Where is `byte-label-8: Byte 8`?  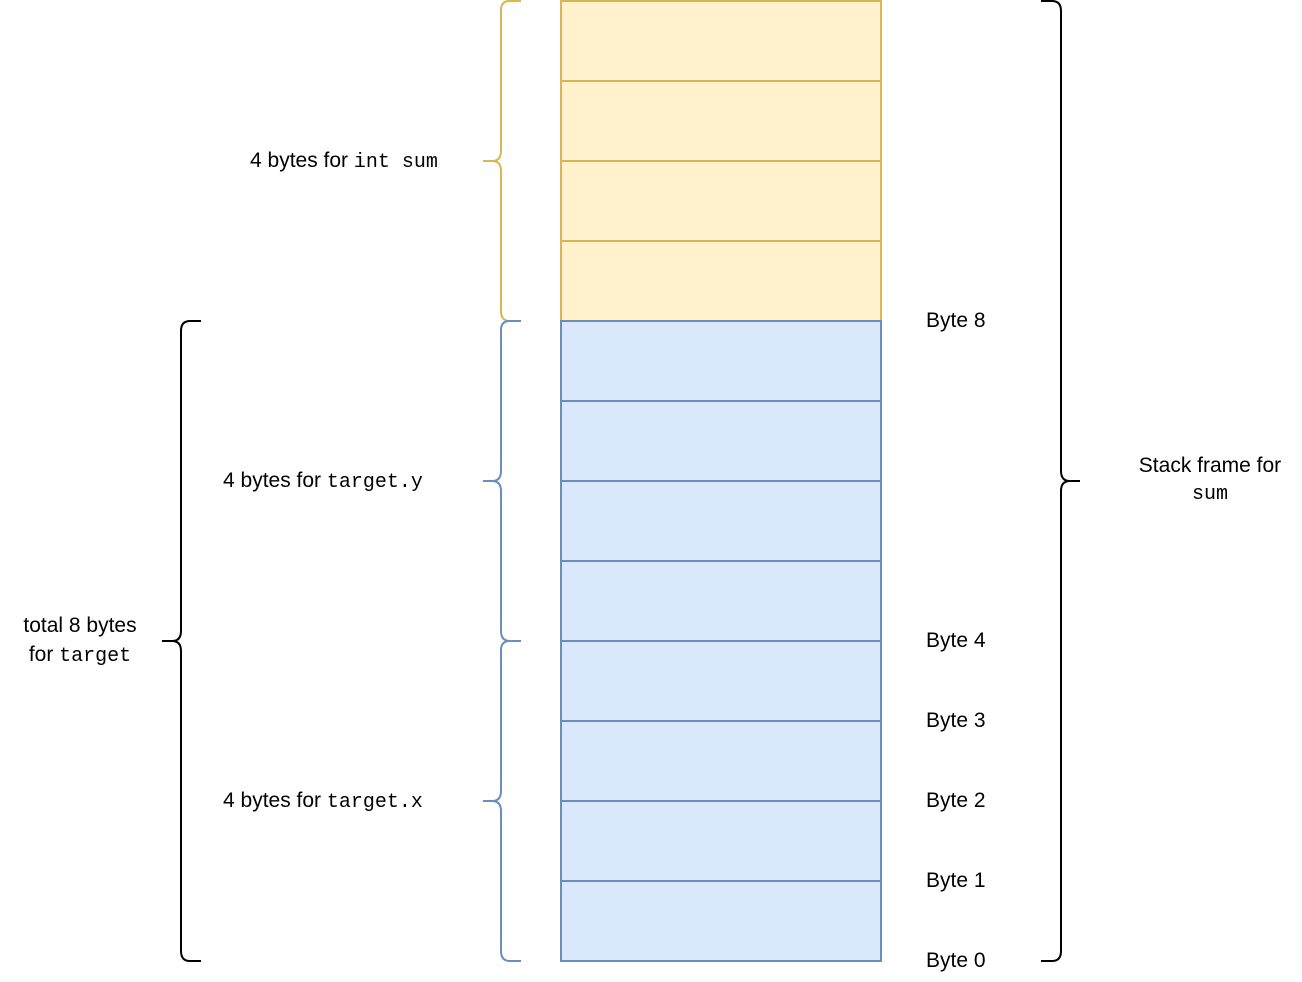 byte-label-8: Byte 8 is located at coordinates (956, 320).